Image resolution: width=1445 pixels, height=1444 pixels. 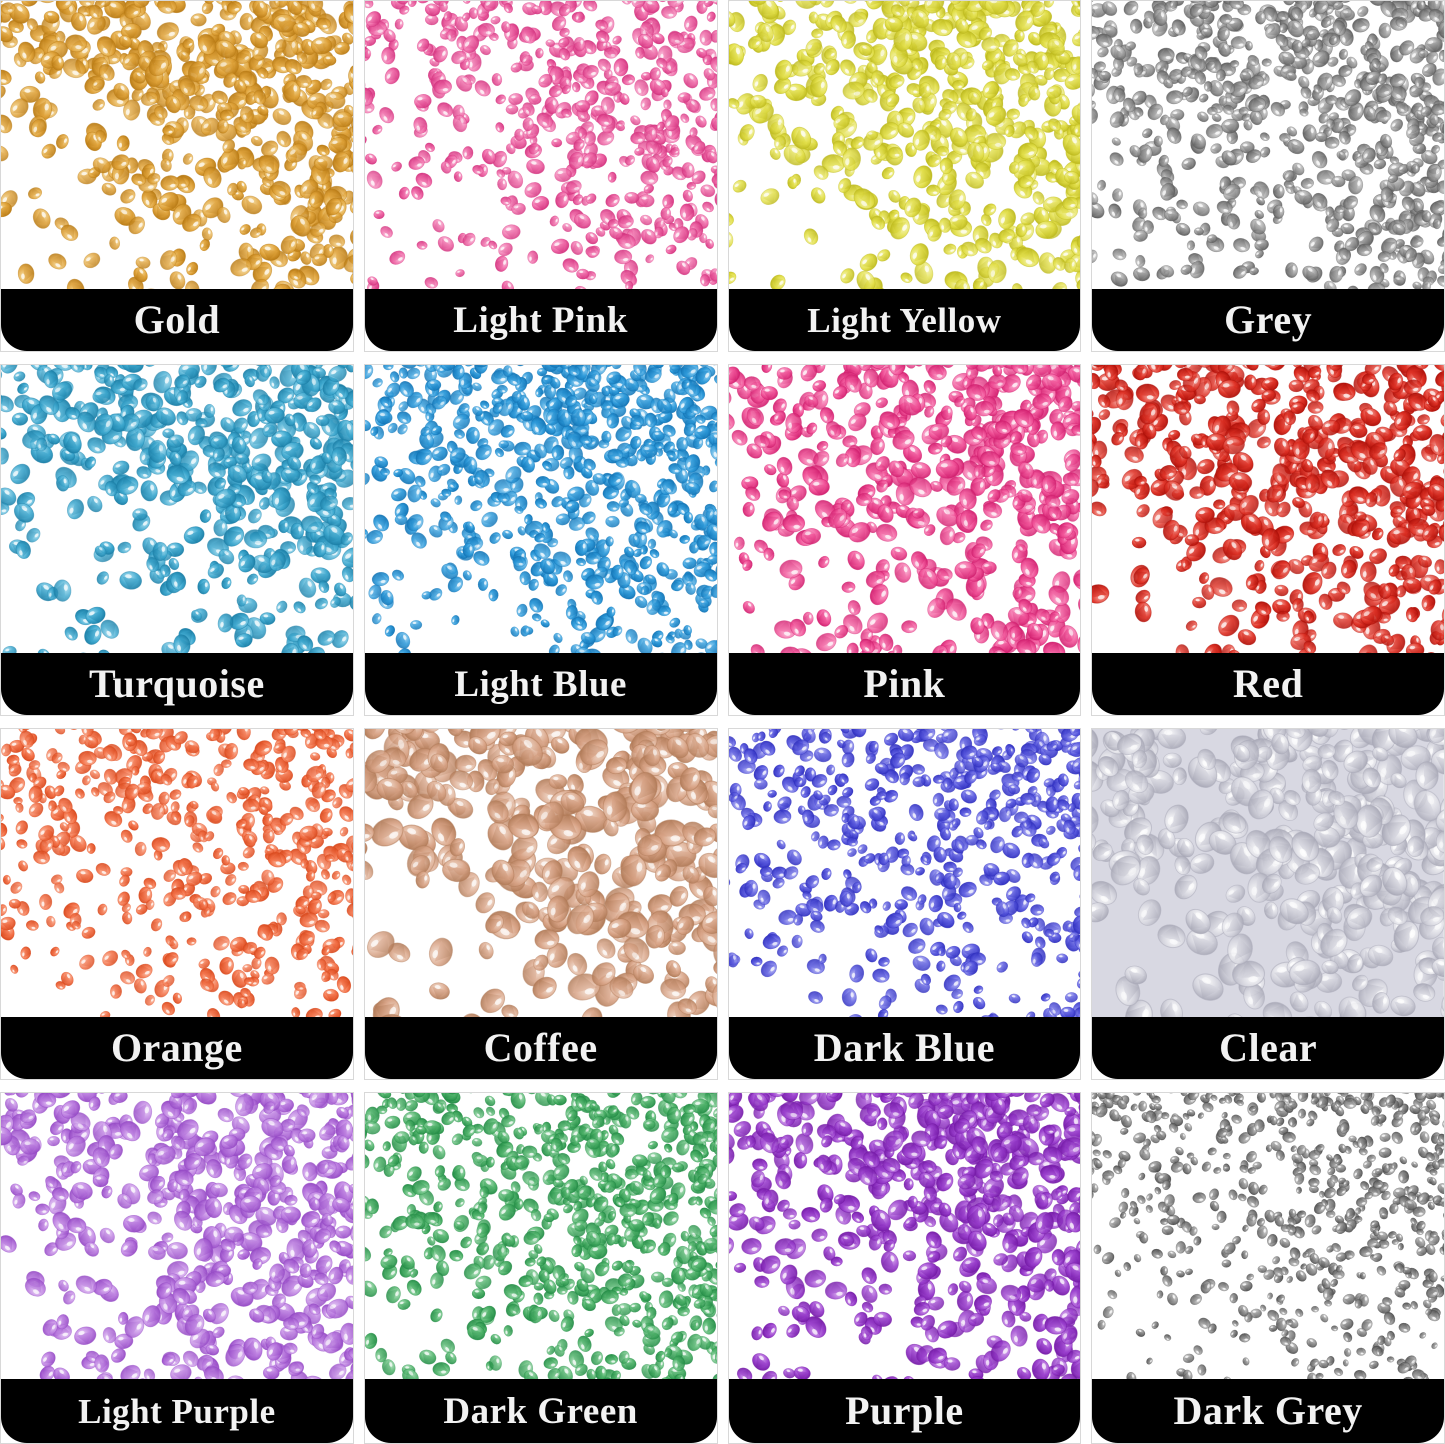 I want to click on gem-photo-grey, so click(x=1268, y=145).